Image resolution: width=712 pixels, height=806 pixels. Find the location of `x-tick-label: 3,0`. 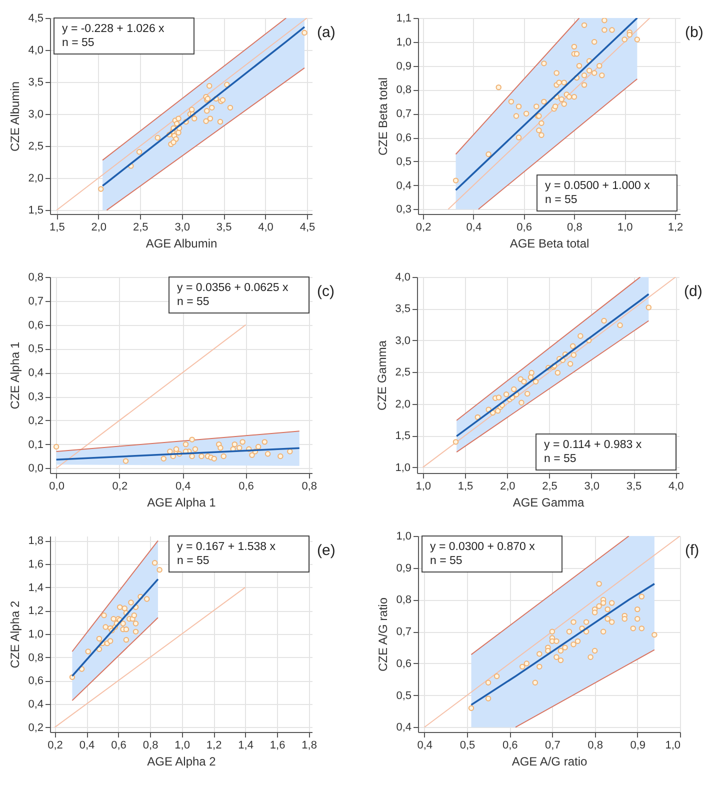

x-tick-label: 3,0 is located at coordinates (182, 228).